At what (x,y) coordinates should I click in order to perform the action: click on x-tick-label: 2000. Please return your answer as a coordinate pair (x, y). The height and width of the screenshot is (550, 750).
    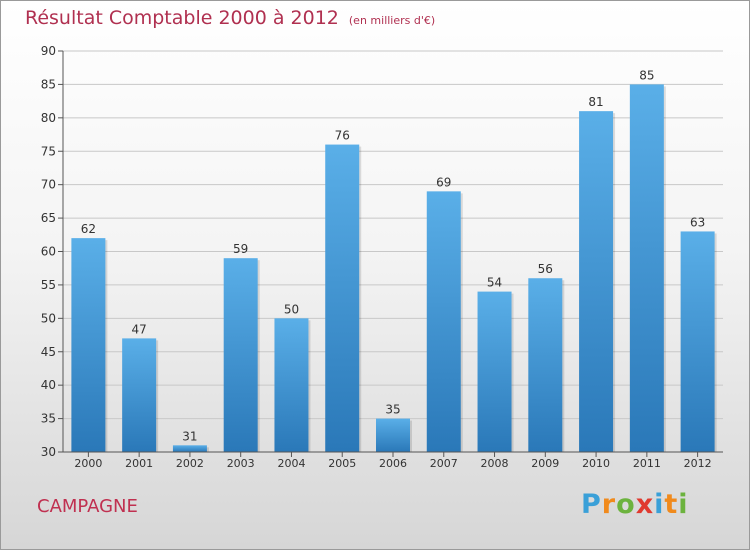
    Looking at the image, I should click on (88, 463).